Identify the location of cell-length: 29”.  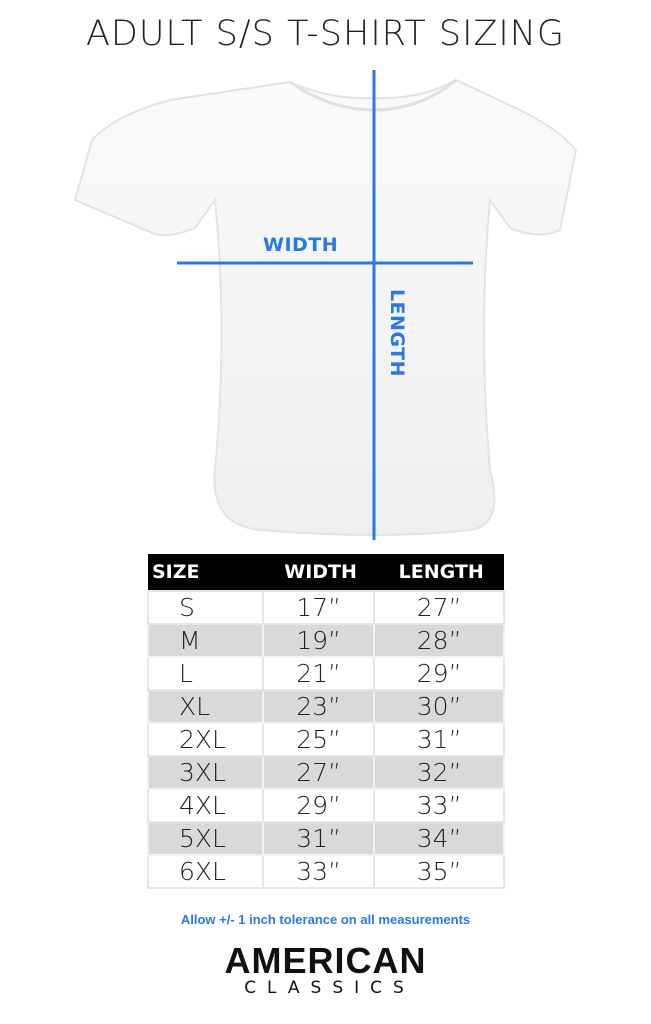
(439, 673).